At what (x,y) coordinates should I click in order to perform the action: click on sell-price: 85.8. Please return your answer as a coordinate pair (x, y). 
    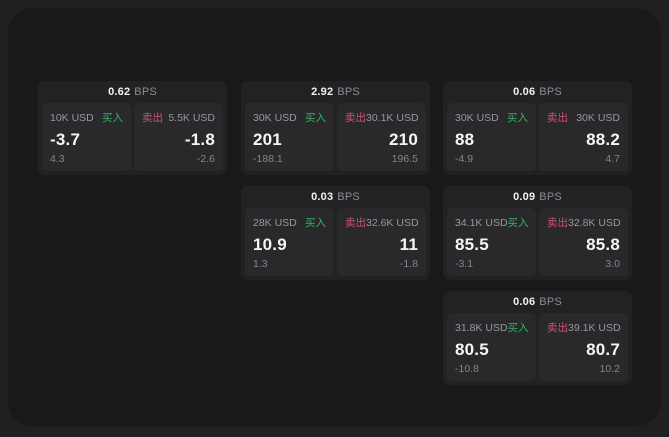
    Looking at the image, I should click on (603, 244).